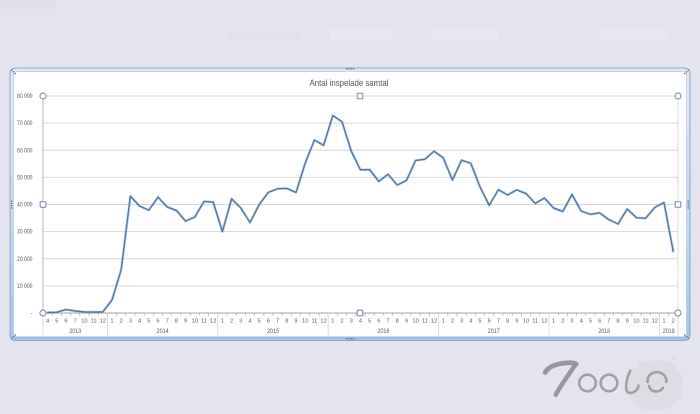  I want to click on svg-text: 30 000, so click(25, 232).